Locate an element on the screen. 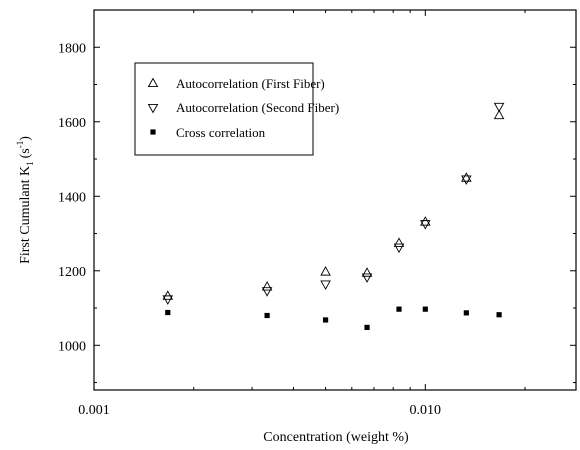 Image resolution: width=580 pixels, height=450 pixels. y-tick-label: 1400 is located at coordinates (72, 197).